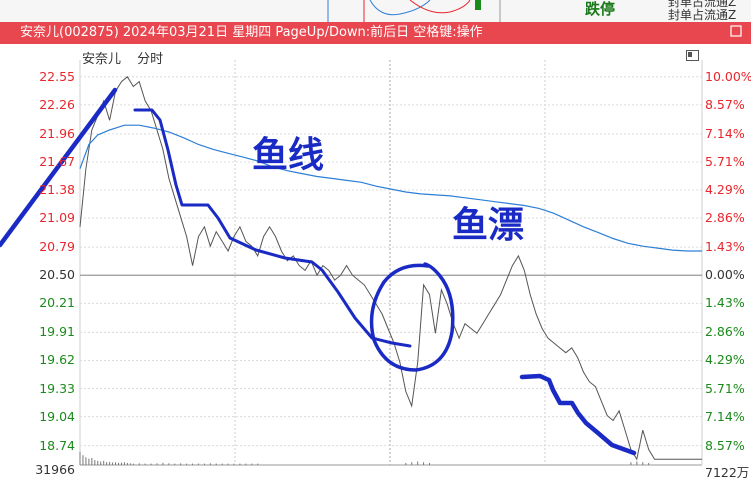 Image resolution: width=751 pixels, height=481 pixels. Describe the element at coordinates (57, 416) in the screenshot. I see `price-tick-label: 19.04` at that location.